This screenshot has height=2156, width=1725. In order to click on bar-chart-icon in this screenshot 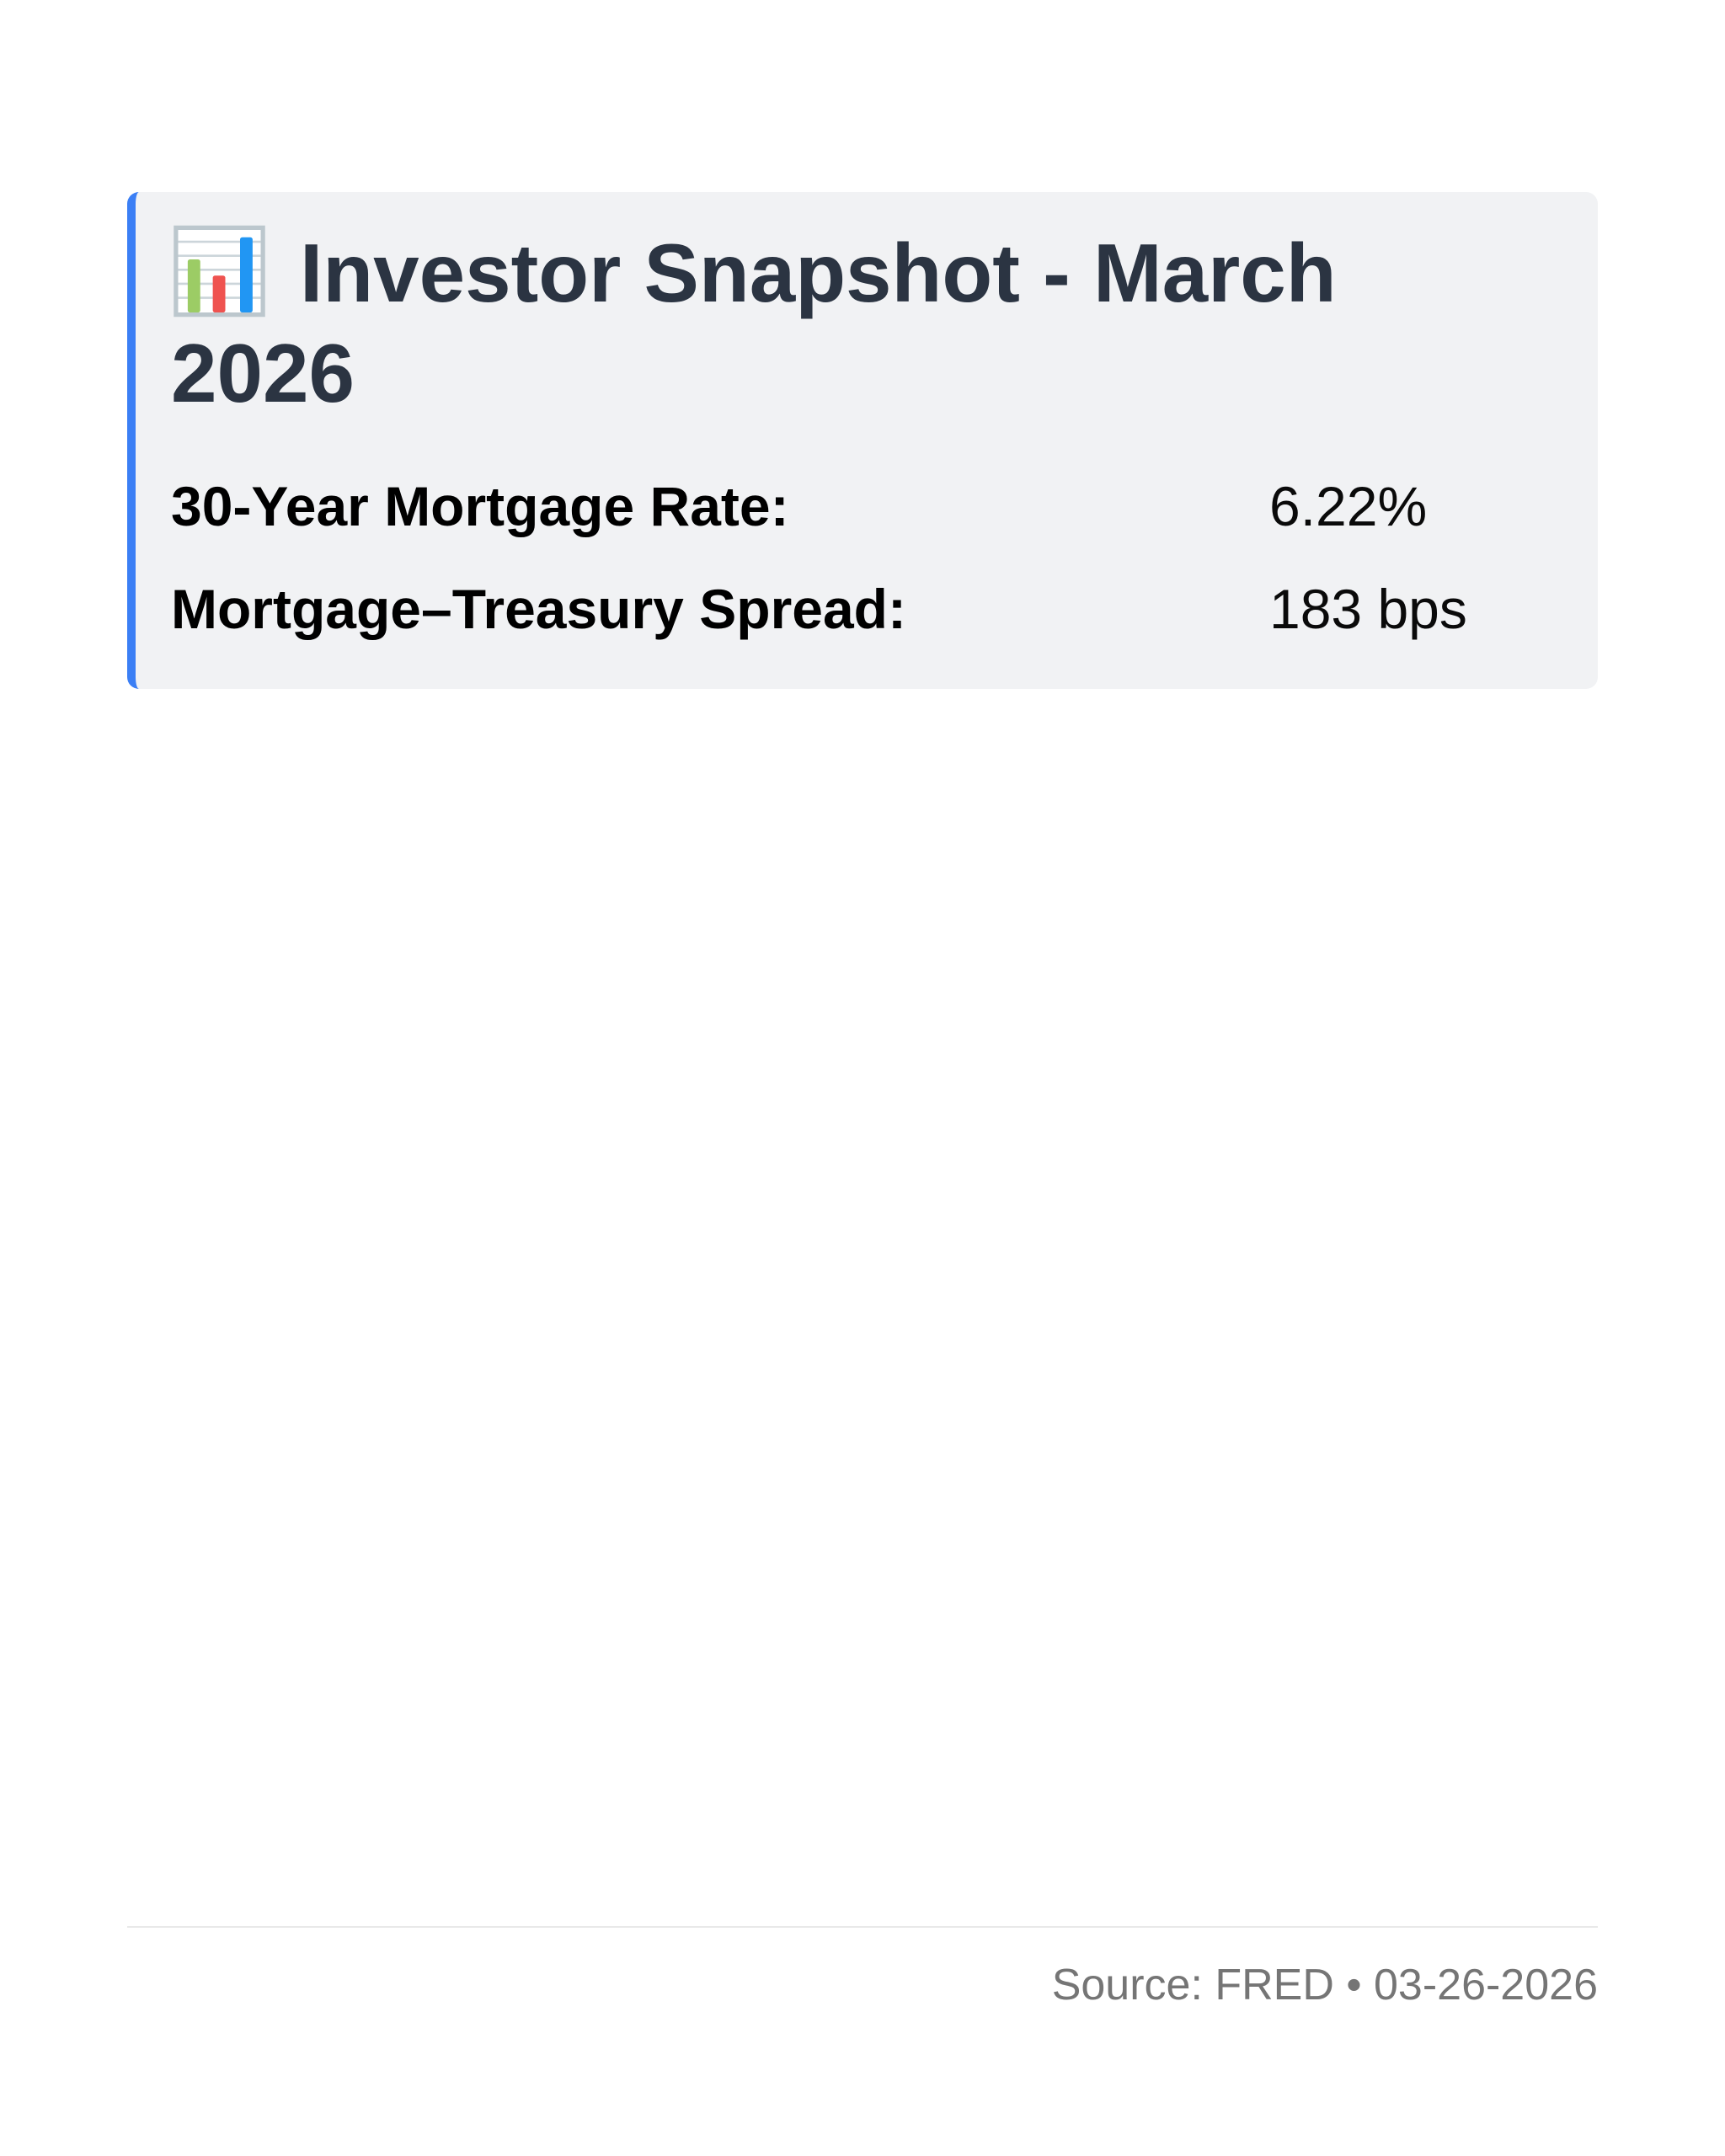, I will do `click(219, 271)`.